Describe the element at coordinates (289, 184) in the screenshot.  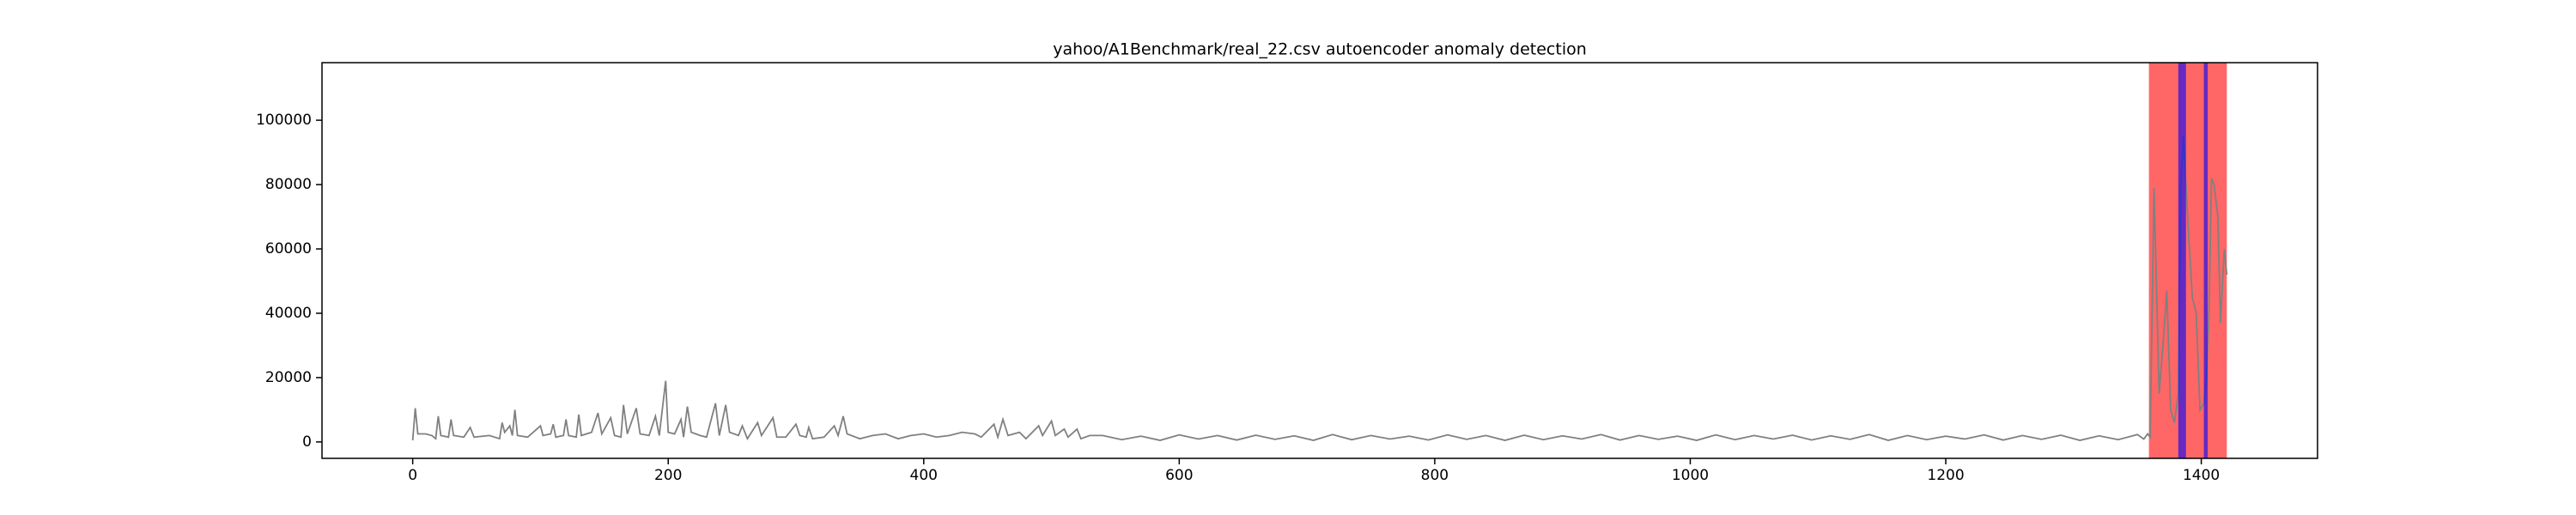
I see `y-tick-label: 80000` at that location.